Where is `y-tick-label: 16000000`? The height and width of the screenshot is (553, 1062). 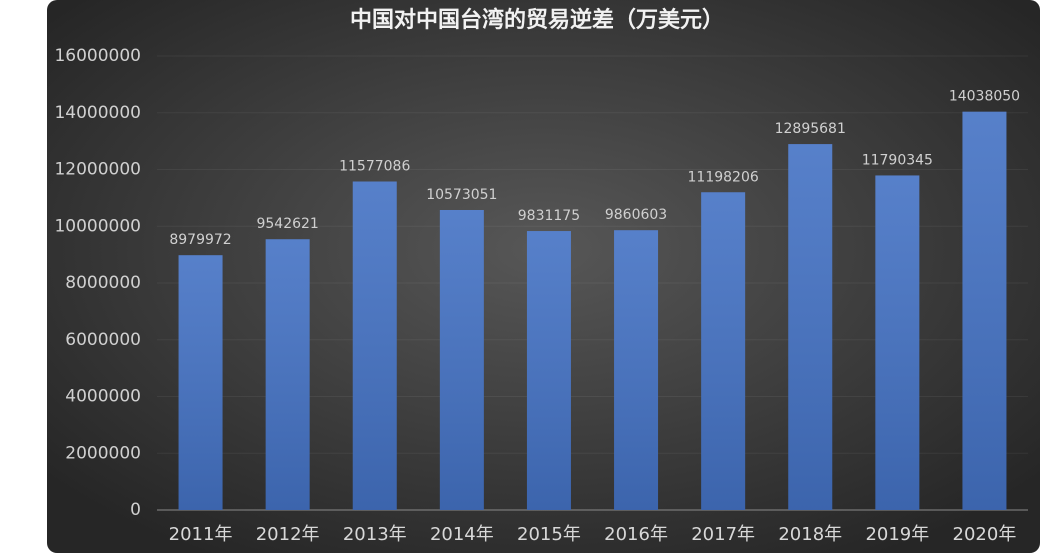
y-tick-label: 16000000 is located at coordinates (97, 56).